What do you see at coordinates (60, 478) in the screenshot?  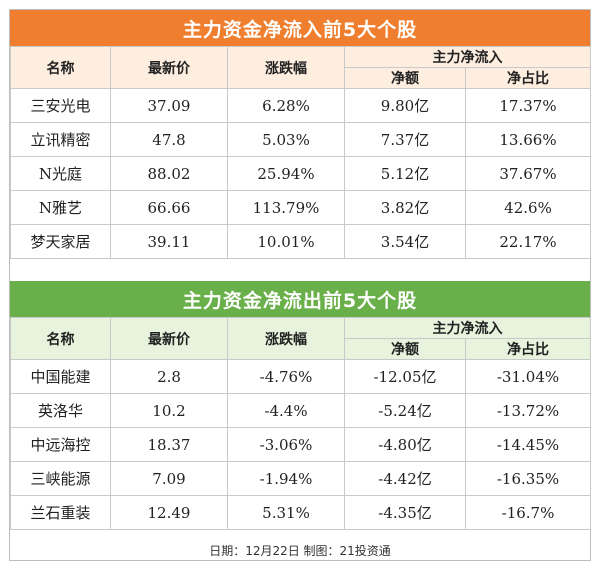 I see `cell-name: 三峡能源` at bounding box center [60, 478].